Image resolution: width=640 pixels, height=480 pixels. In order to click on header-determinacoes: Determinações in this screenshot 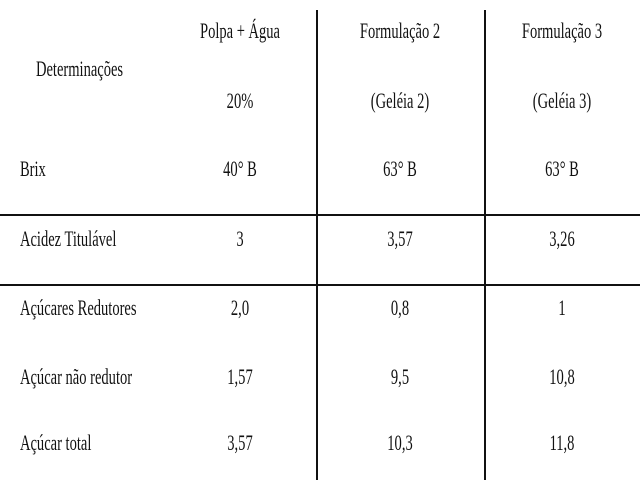, I will do `click(80, 68)`.